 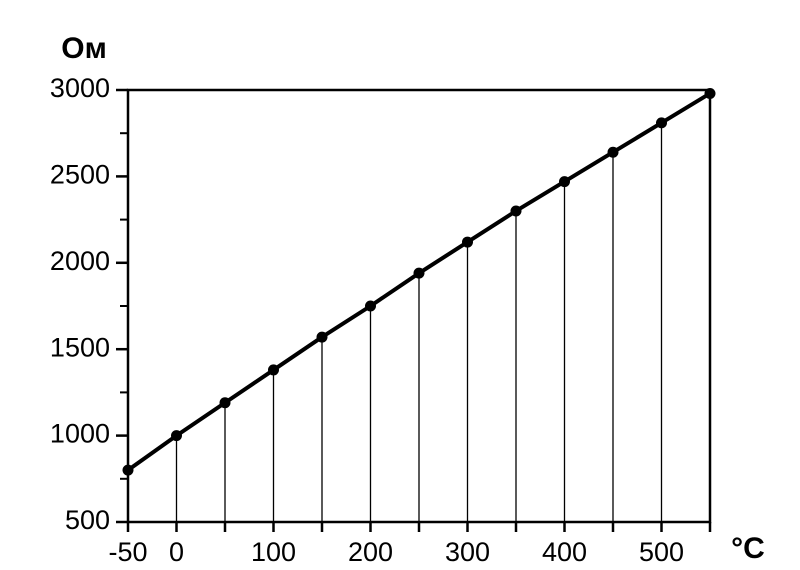 What do you see at coordinates (176, 552) in the screenshot?
I see `x-tick-label: 0` at bounding box center [176, 552].